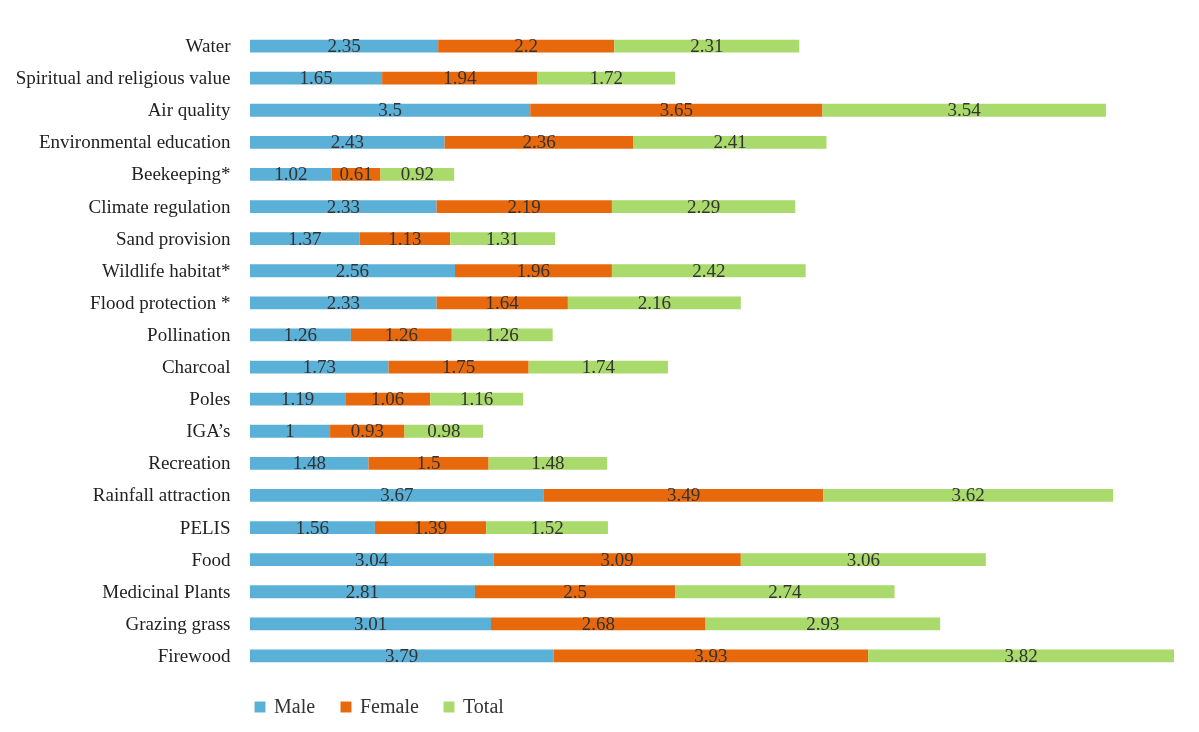 The width and height of the screenshot is (1199, 732). What do you see at coordinates (178, 623) in the screenshot?
I see `y-tick-label: Grazing grass` at bounding box center [178, 623].